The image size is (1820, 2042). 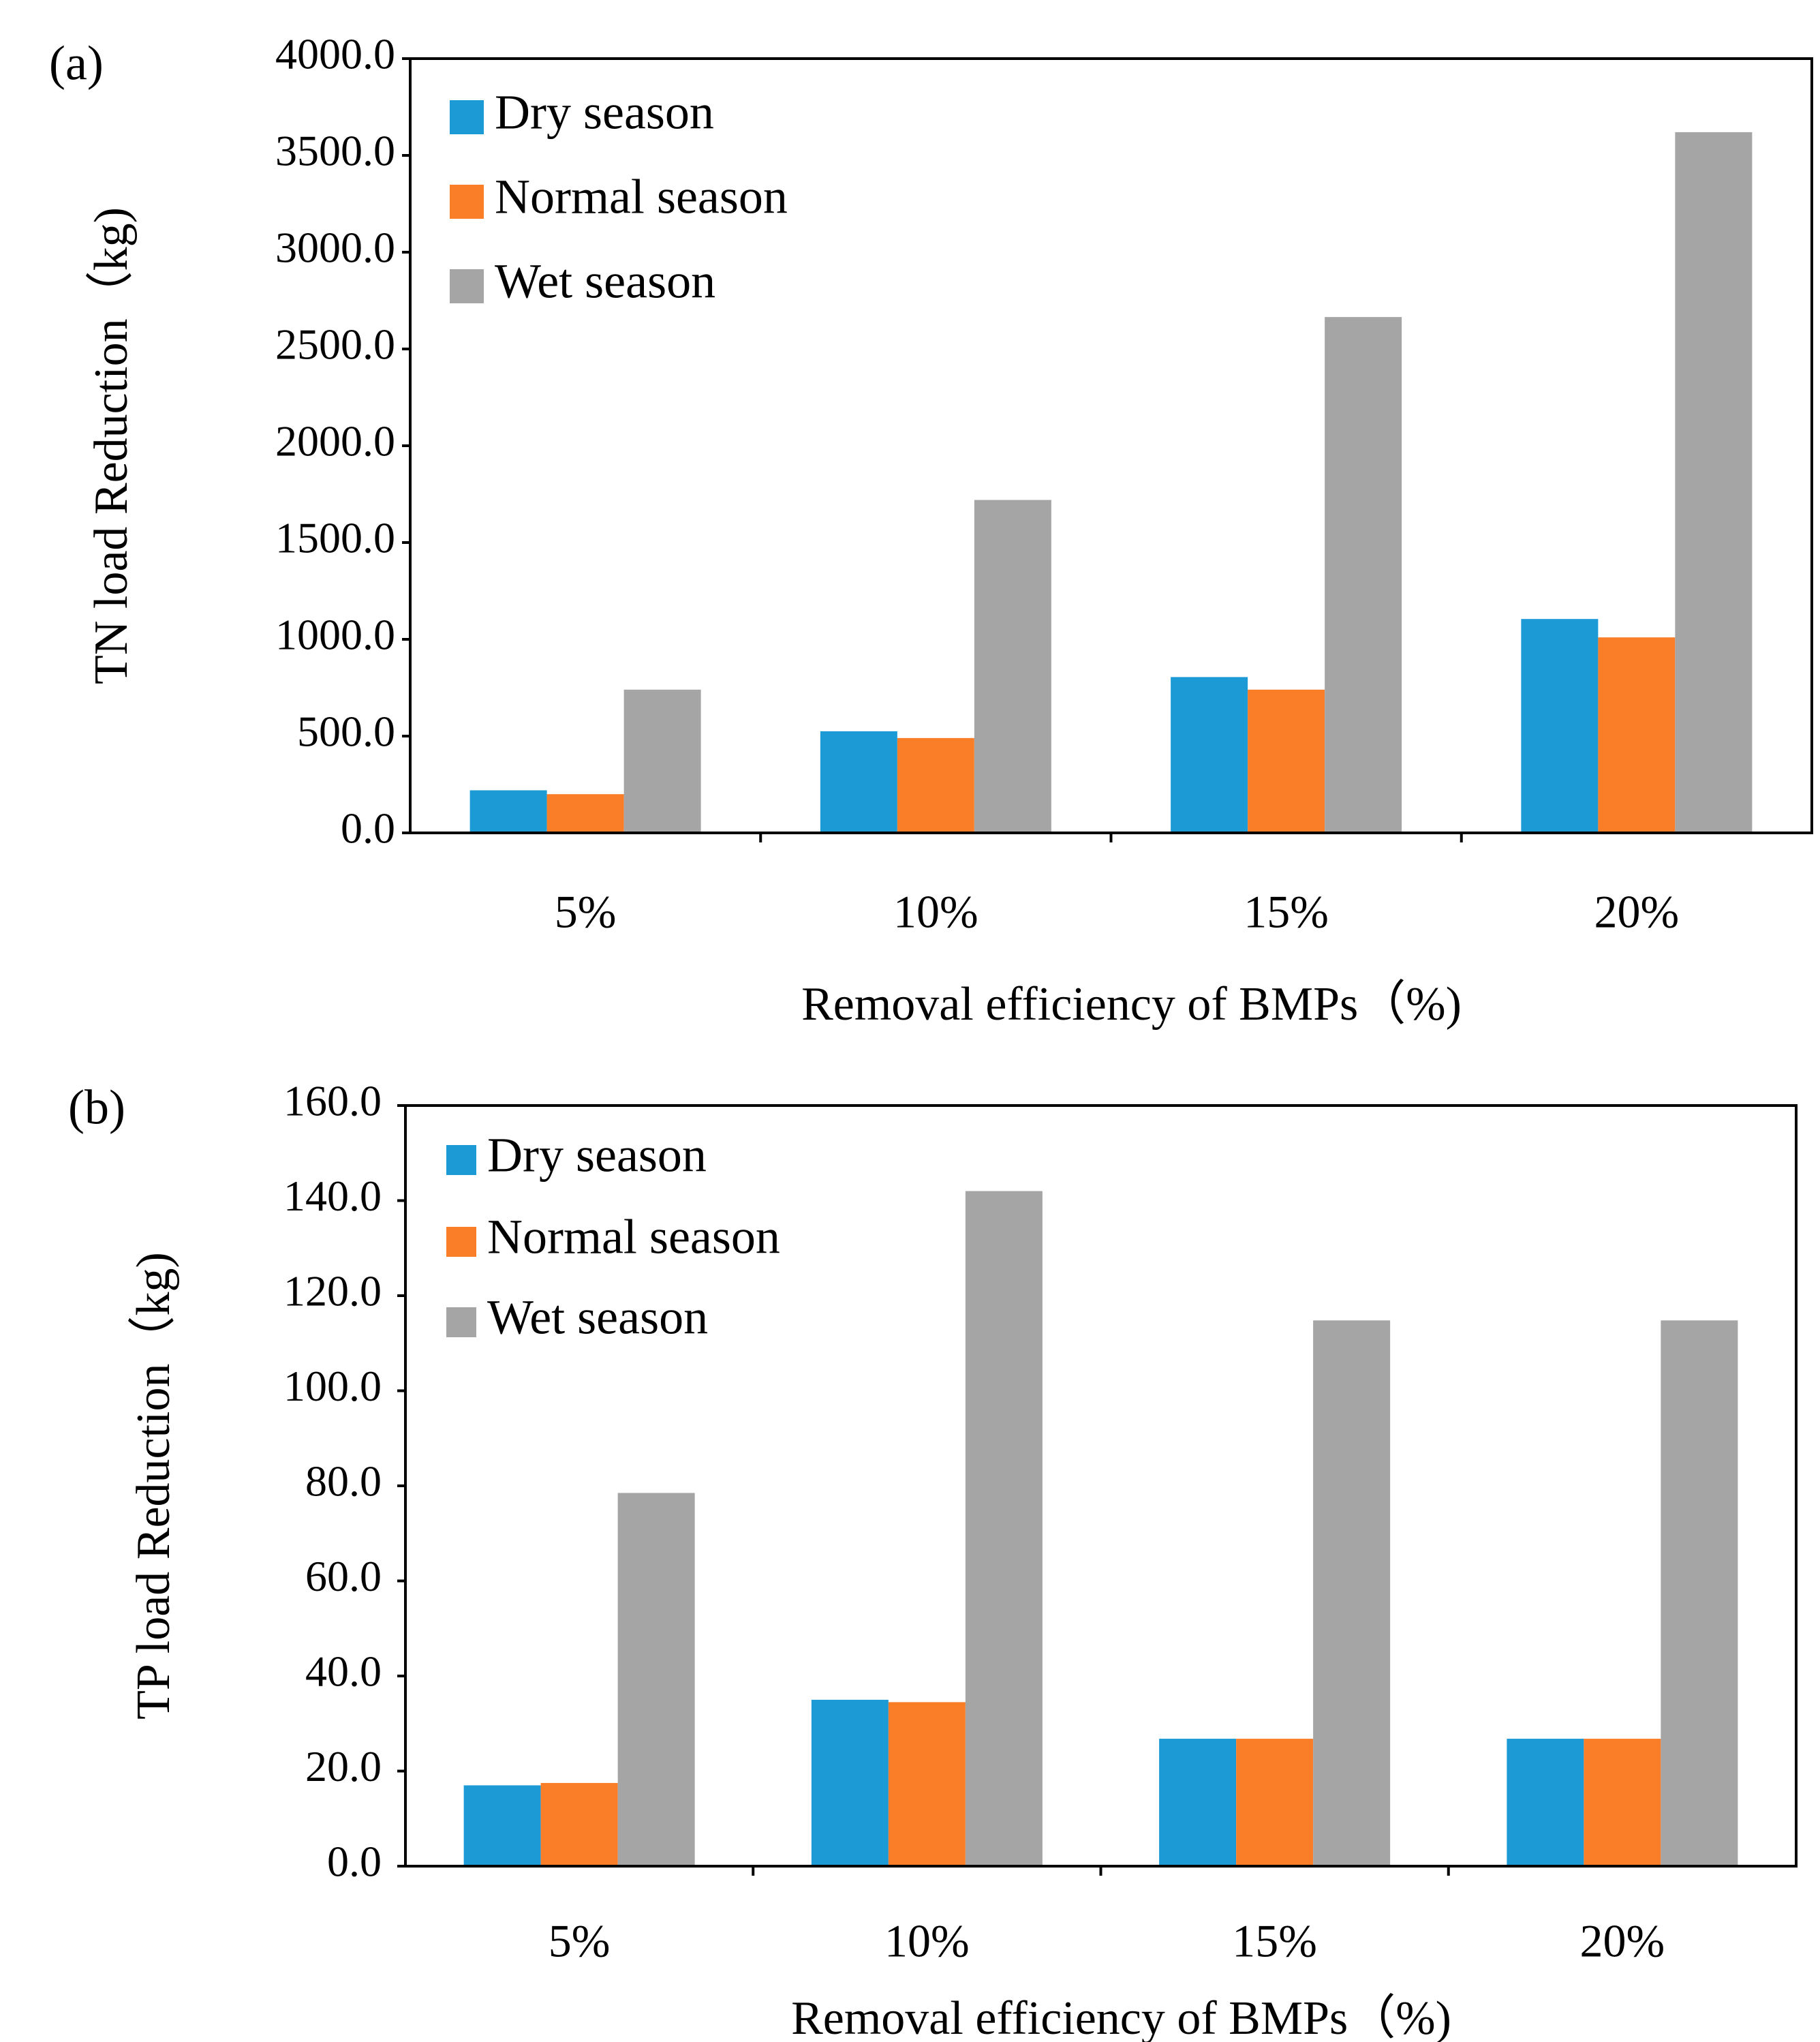 I want to click on y-tick-label: 3500.0, so click(x=335, y=151).